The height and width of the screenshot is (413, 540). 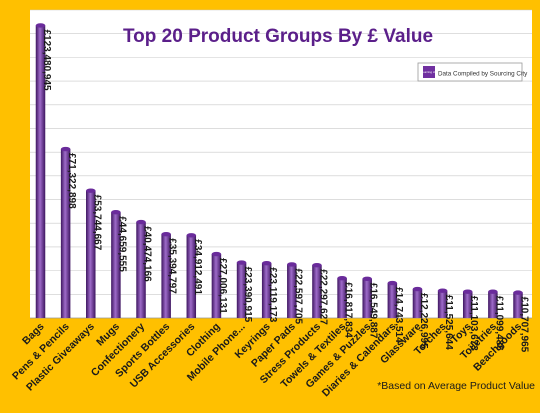 I want to click on value-label: £27,006,131, so click(x=222, y=286).